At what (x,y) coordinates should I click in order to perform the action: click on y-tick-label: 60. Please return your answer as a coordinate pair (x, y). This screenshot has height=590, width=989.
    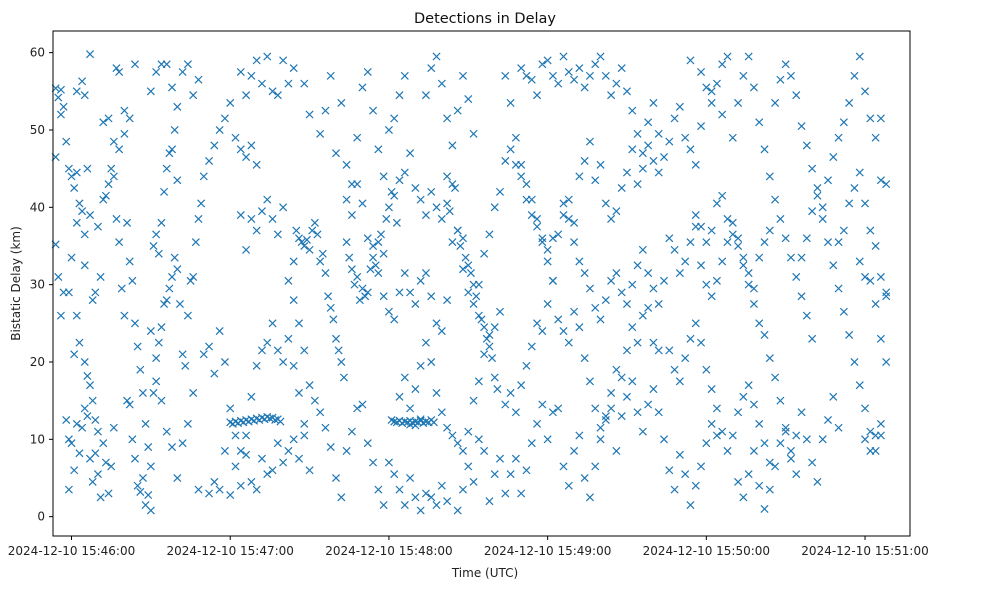
    Looking at the image, I should click on (37, 53).